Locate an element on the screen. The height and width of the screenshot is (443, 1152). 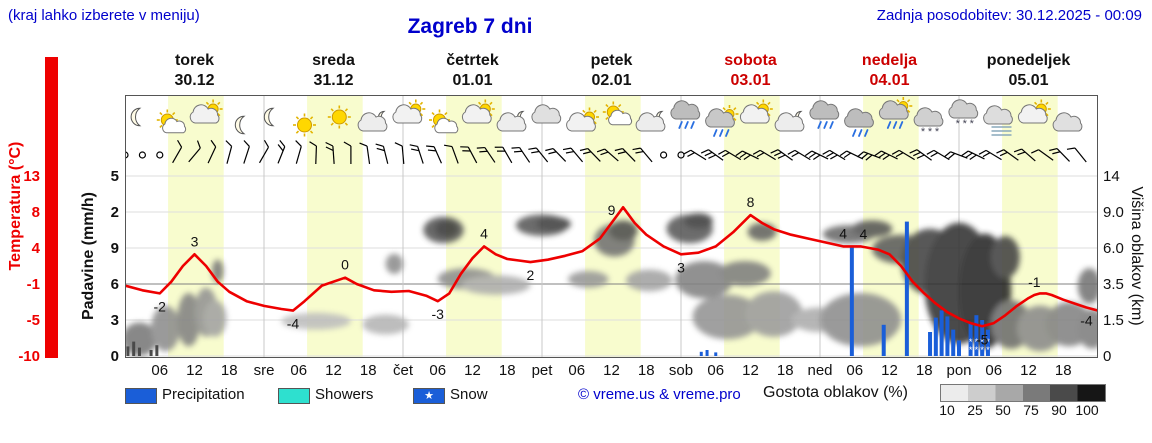
weather-cloud-icon is located at coordinates (1067, 122).